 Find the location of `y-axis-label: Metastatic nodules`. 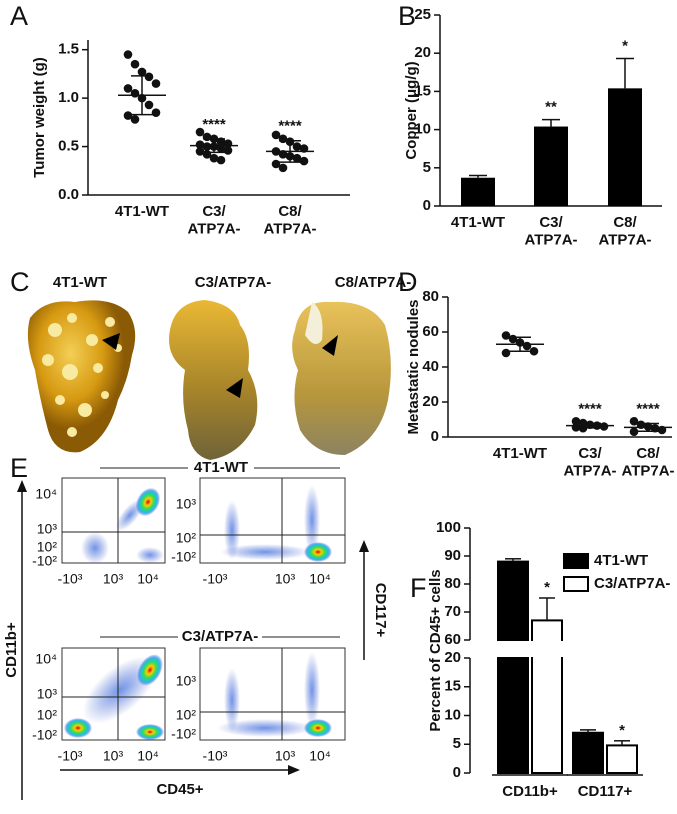

y-axis-label: Metastatic nodules is located at coordinates (413, 366).